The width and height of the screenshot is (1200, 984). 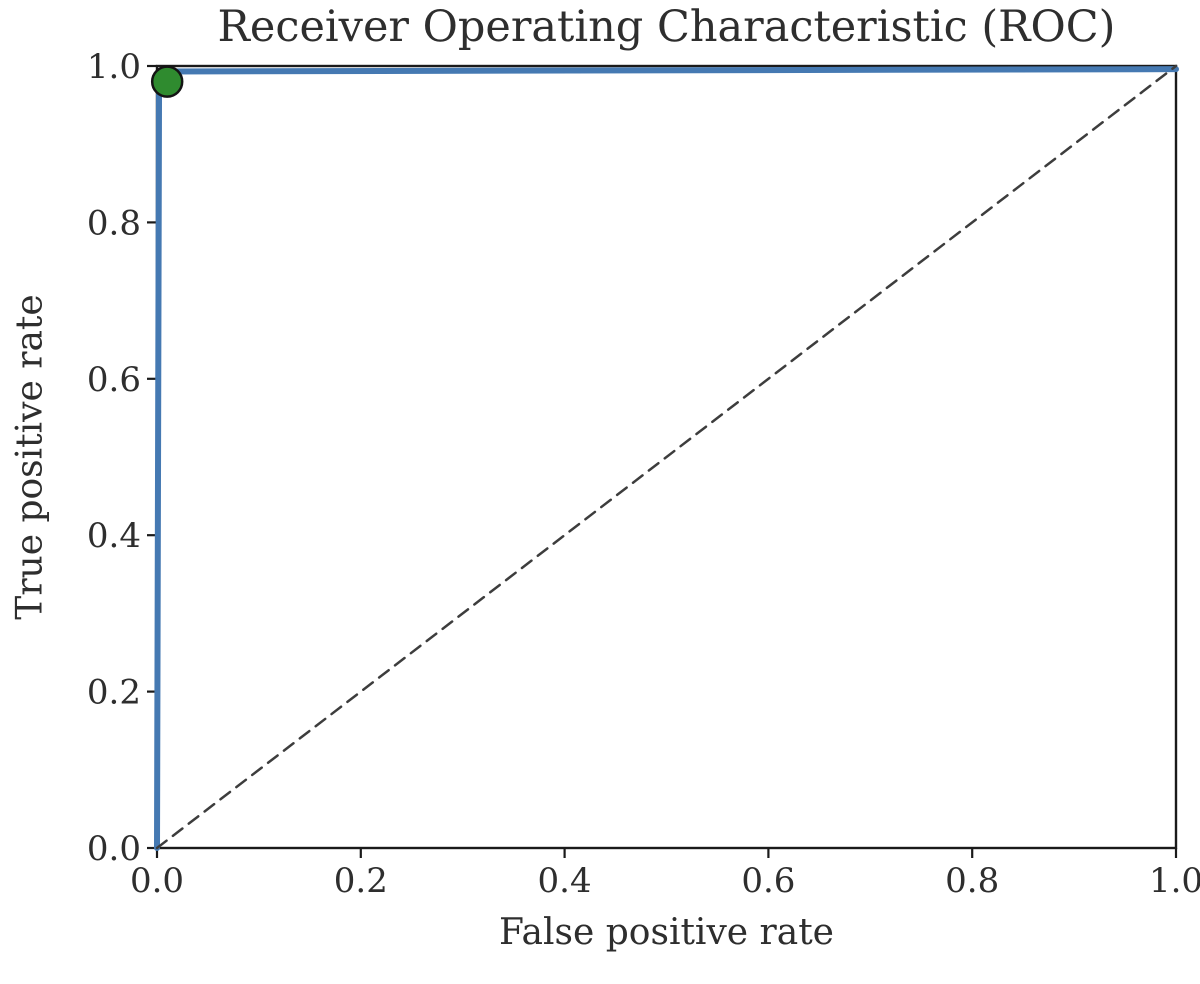 I want to click on x-axis-label: False positive rate, so click(x=666, y=932).